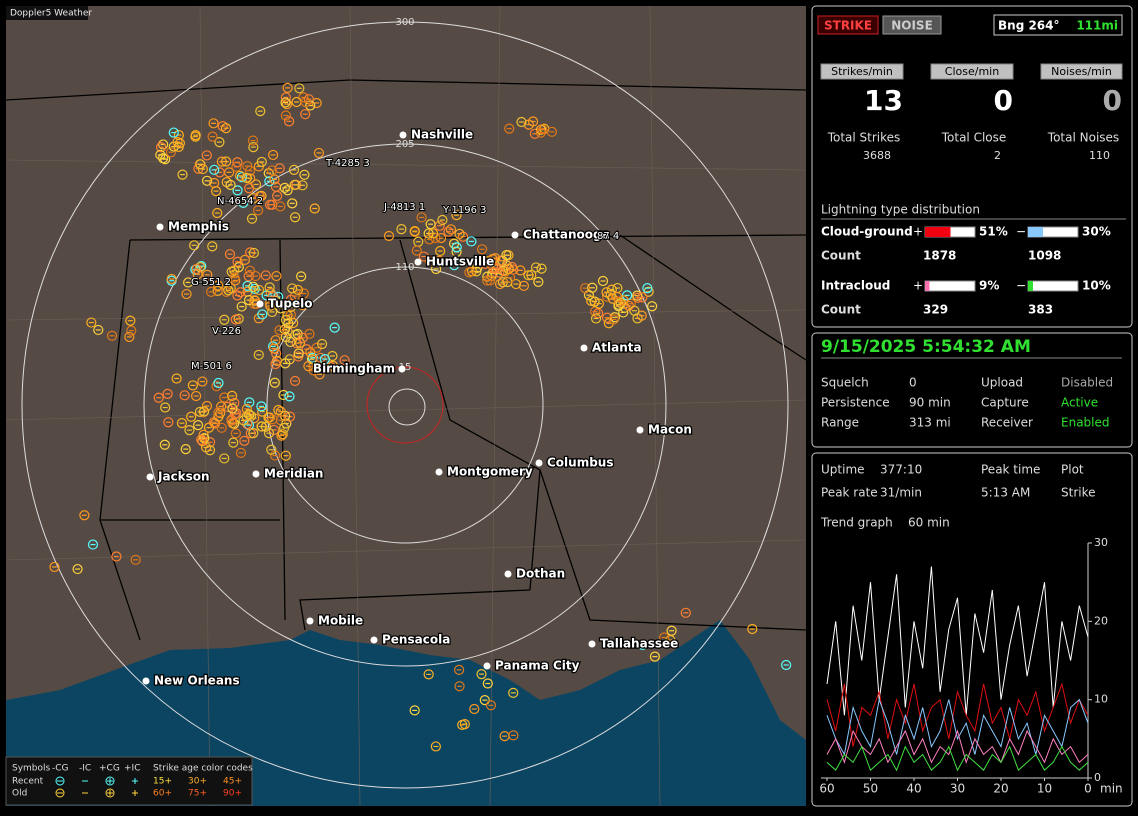 This screenshot has height=816, width=1138. What do you see at coordinates (464, 210) in the screenshot?
I see `sensor-label: Y-1196 3` at bounding box center [464, 210].